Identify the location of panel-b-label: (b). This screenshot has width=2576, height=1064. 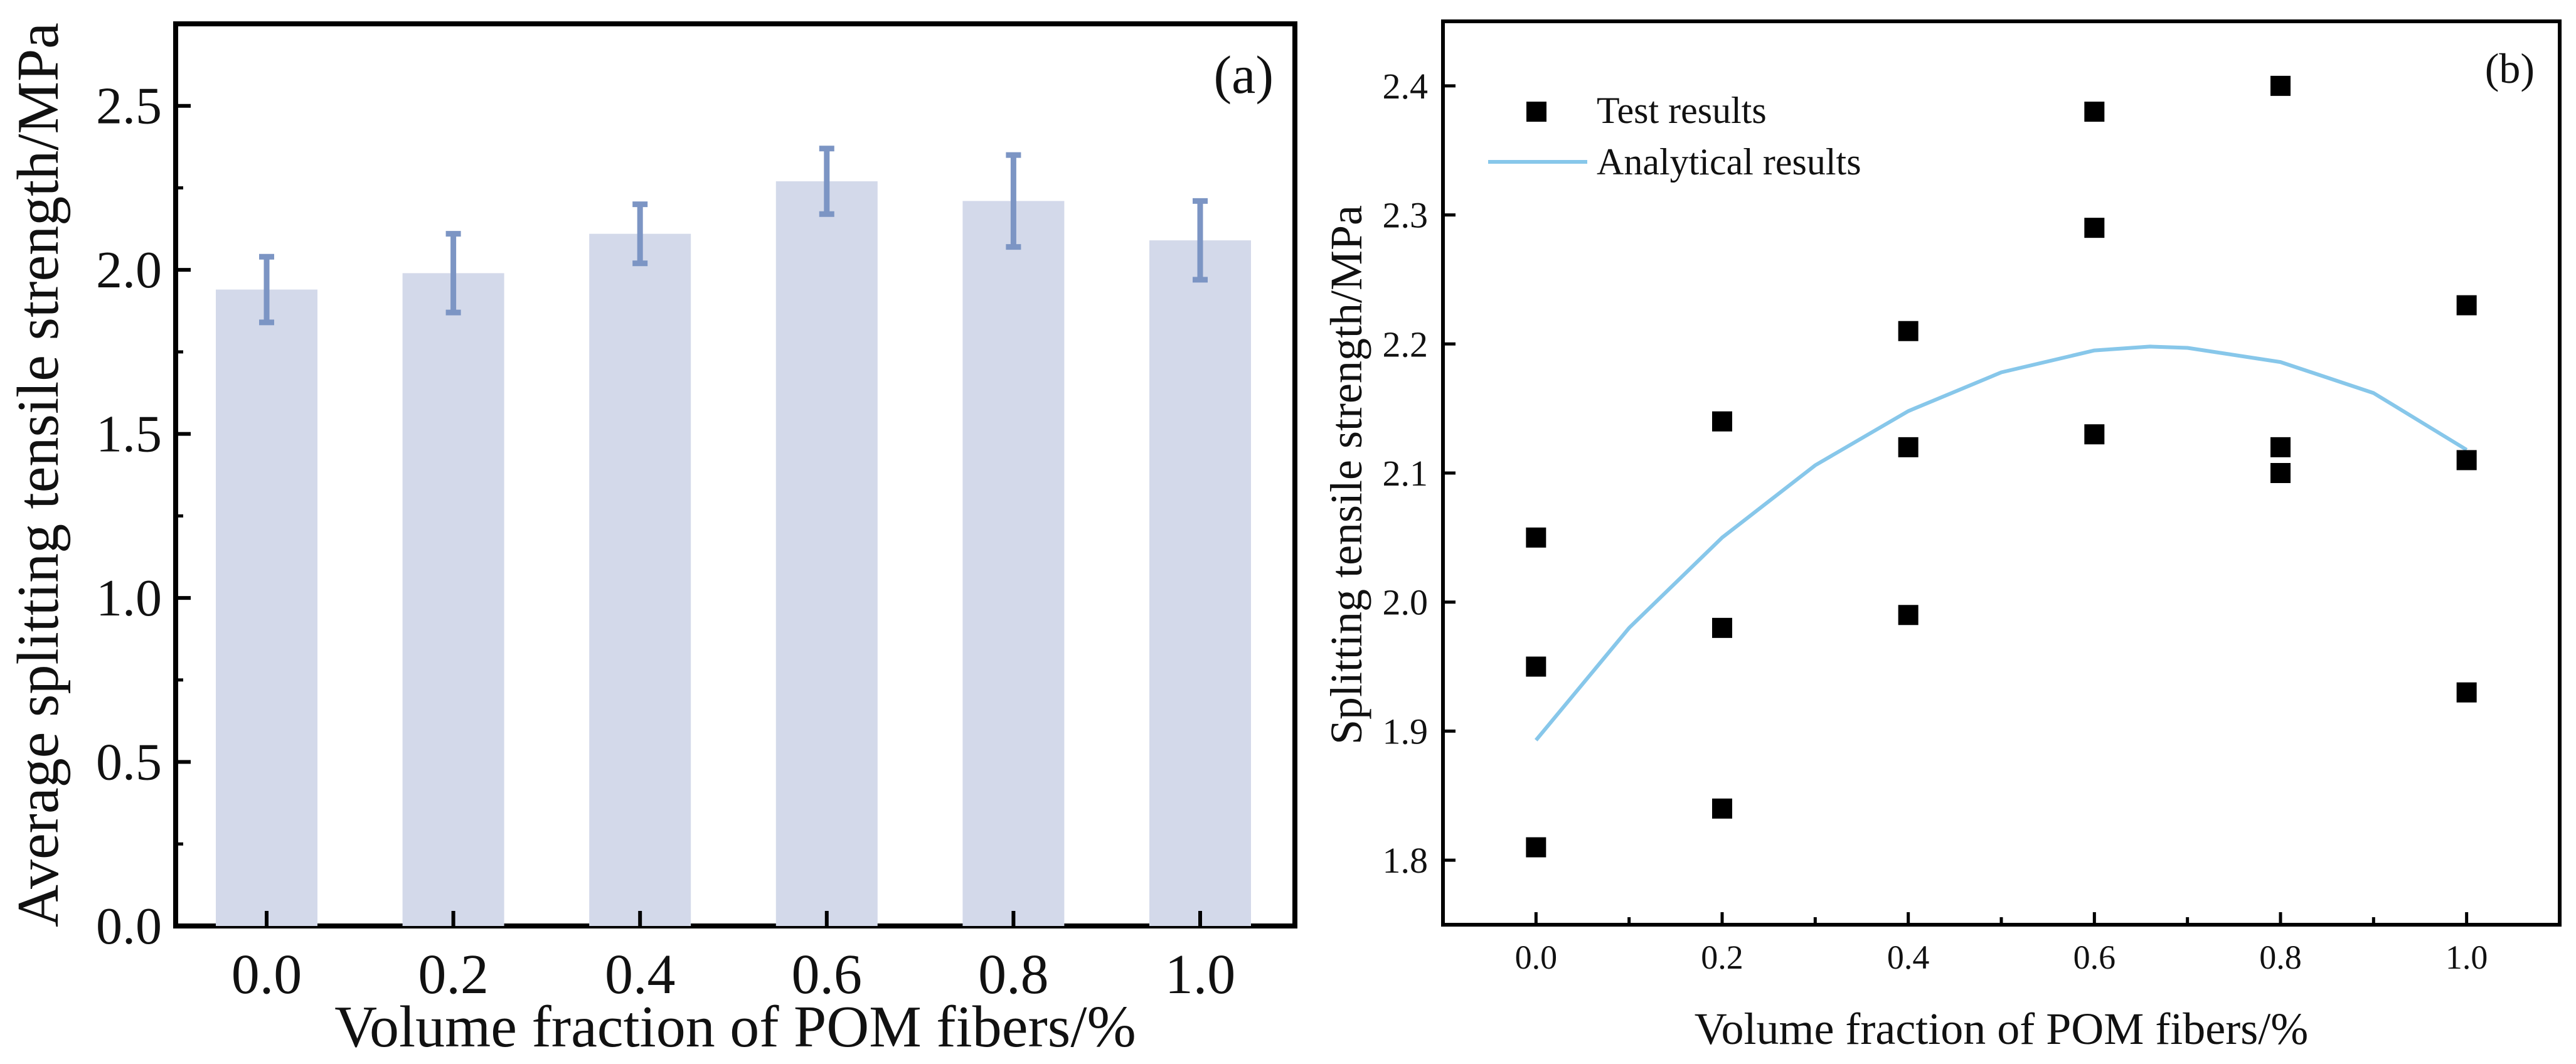
(2510, 68).